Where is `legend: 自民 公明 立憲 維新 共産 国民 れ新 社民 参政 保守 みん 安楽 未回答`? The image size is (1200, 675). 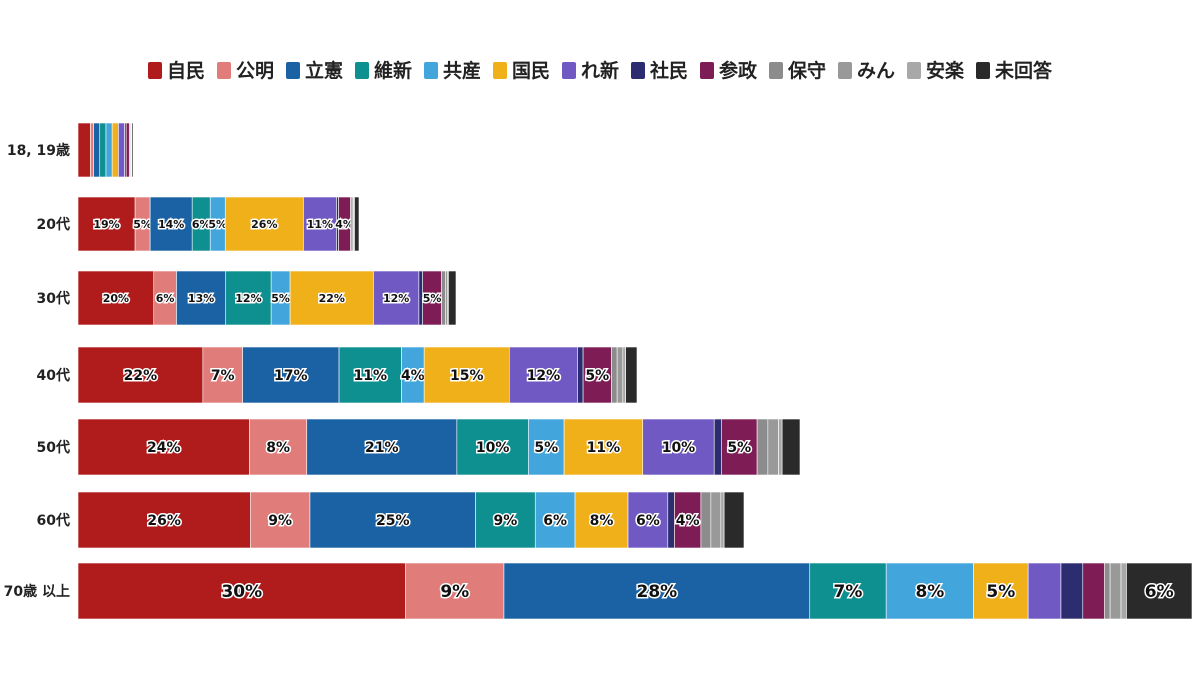 legend: 自民 公明 立憲 維新 共産 国民 れ新 社民 参政 保守 みん 安楽 未回答 is located at coordinates (600, 70).